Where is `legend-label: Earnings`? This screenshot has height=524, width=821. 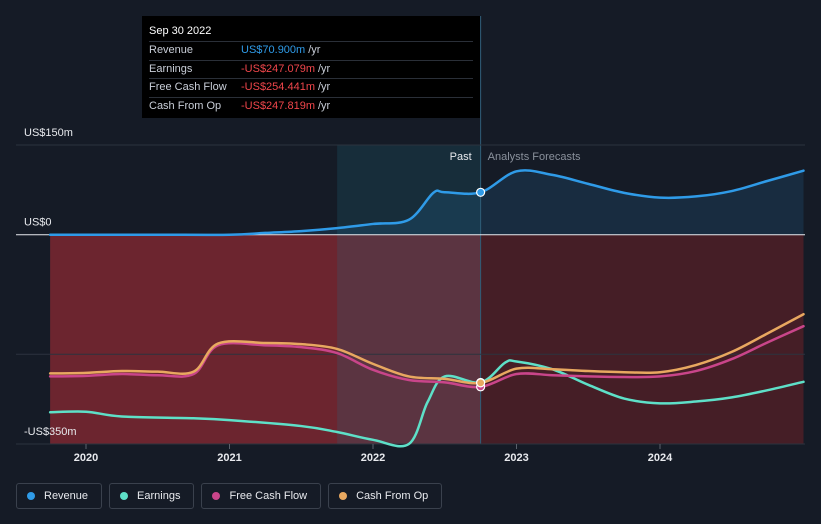 legend-label: Earnings is located at coordinates (159, 496).